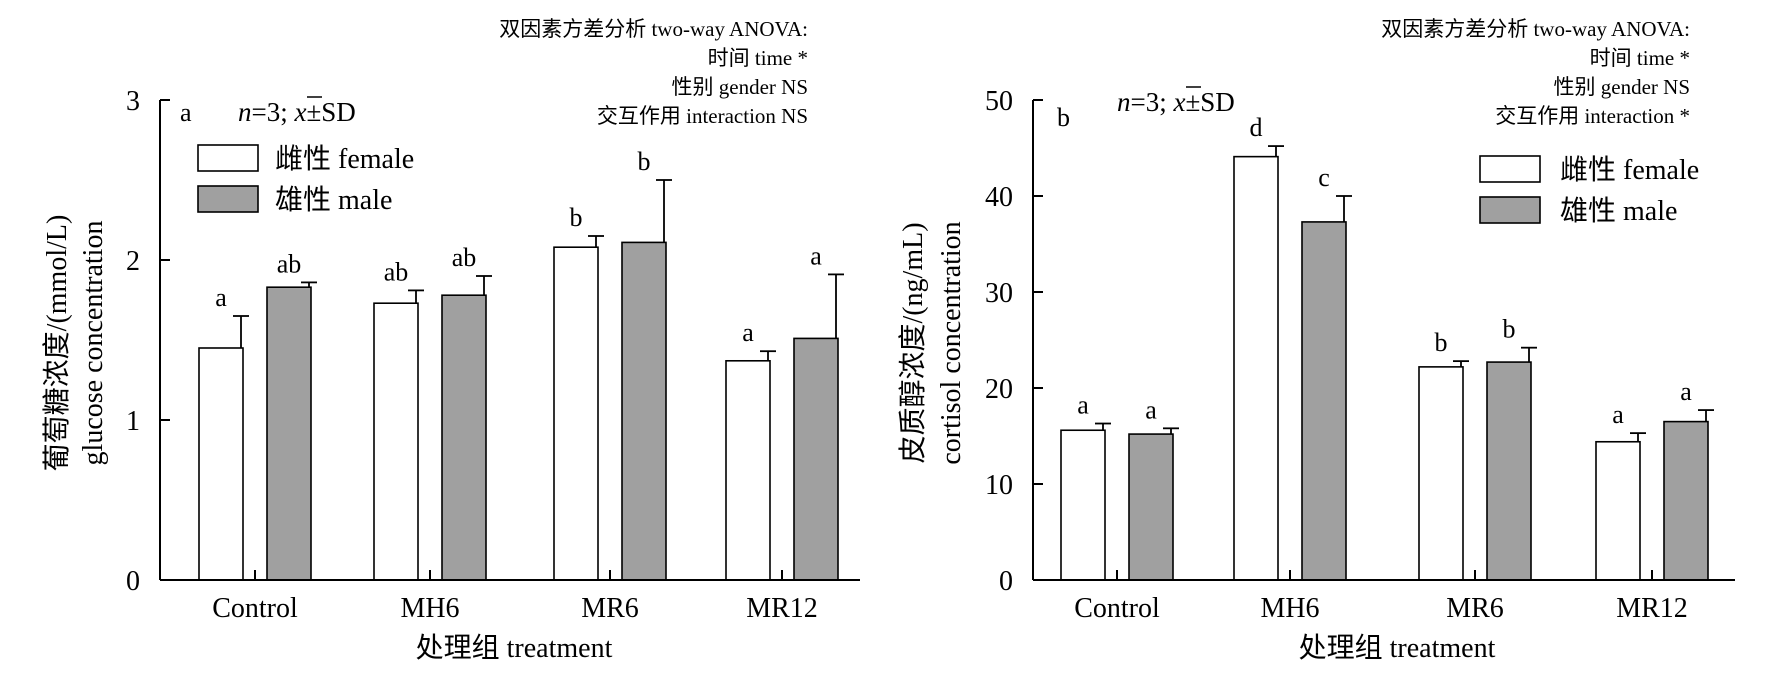  What do you see at coordinates (951, 342) in the screenshot?
I see `y-axis-title-line-2: cortisol concentration` at bounding box center [951, 342].